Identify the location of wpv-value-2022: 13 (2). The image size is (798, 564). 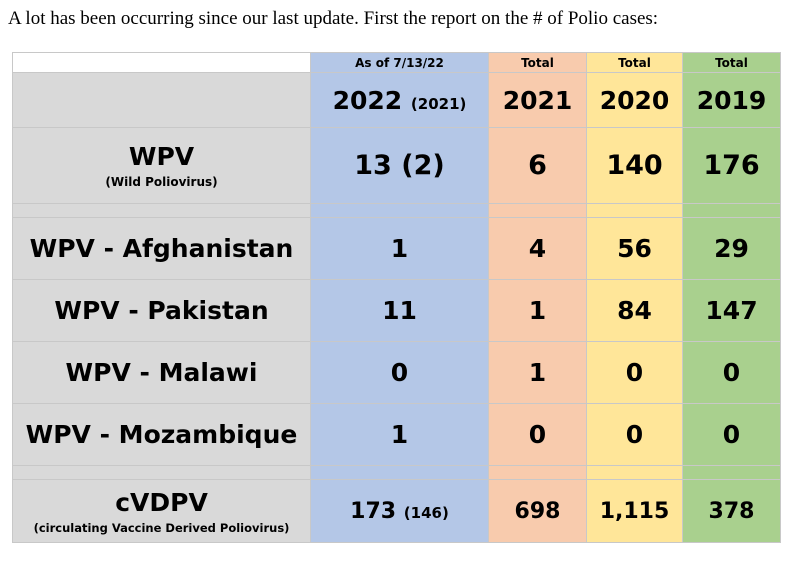
(399, 165).